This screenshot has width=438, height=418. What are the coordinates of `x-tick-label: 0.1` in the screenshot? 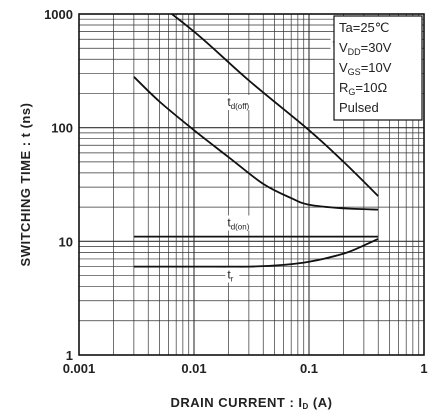 It's located at (309, 368).